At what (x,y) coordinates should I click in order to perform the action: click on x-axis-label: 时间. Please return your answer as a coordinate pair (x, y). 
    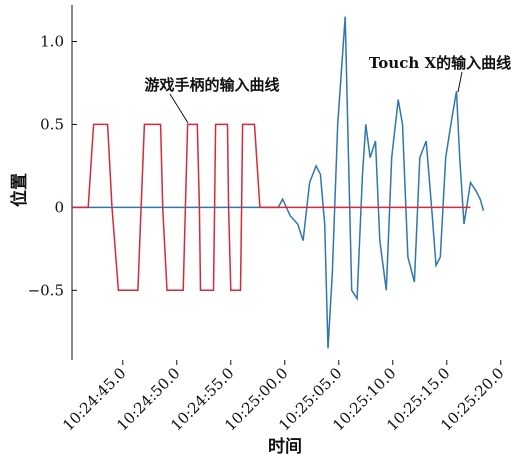
    Looking at the image, I should click on (285, 446).